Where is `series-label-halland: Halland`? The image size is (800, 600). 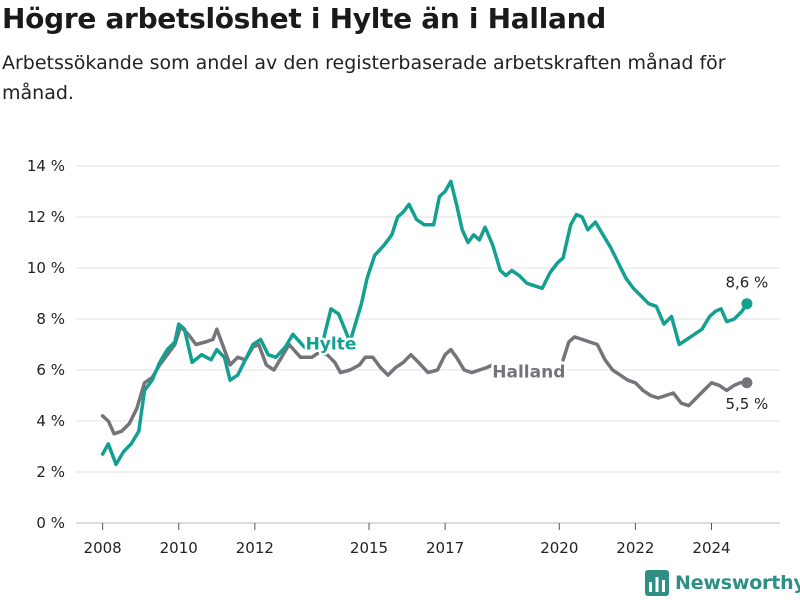
series-label-halland: Halland is located at coordinates (528, 373).